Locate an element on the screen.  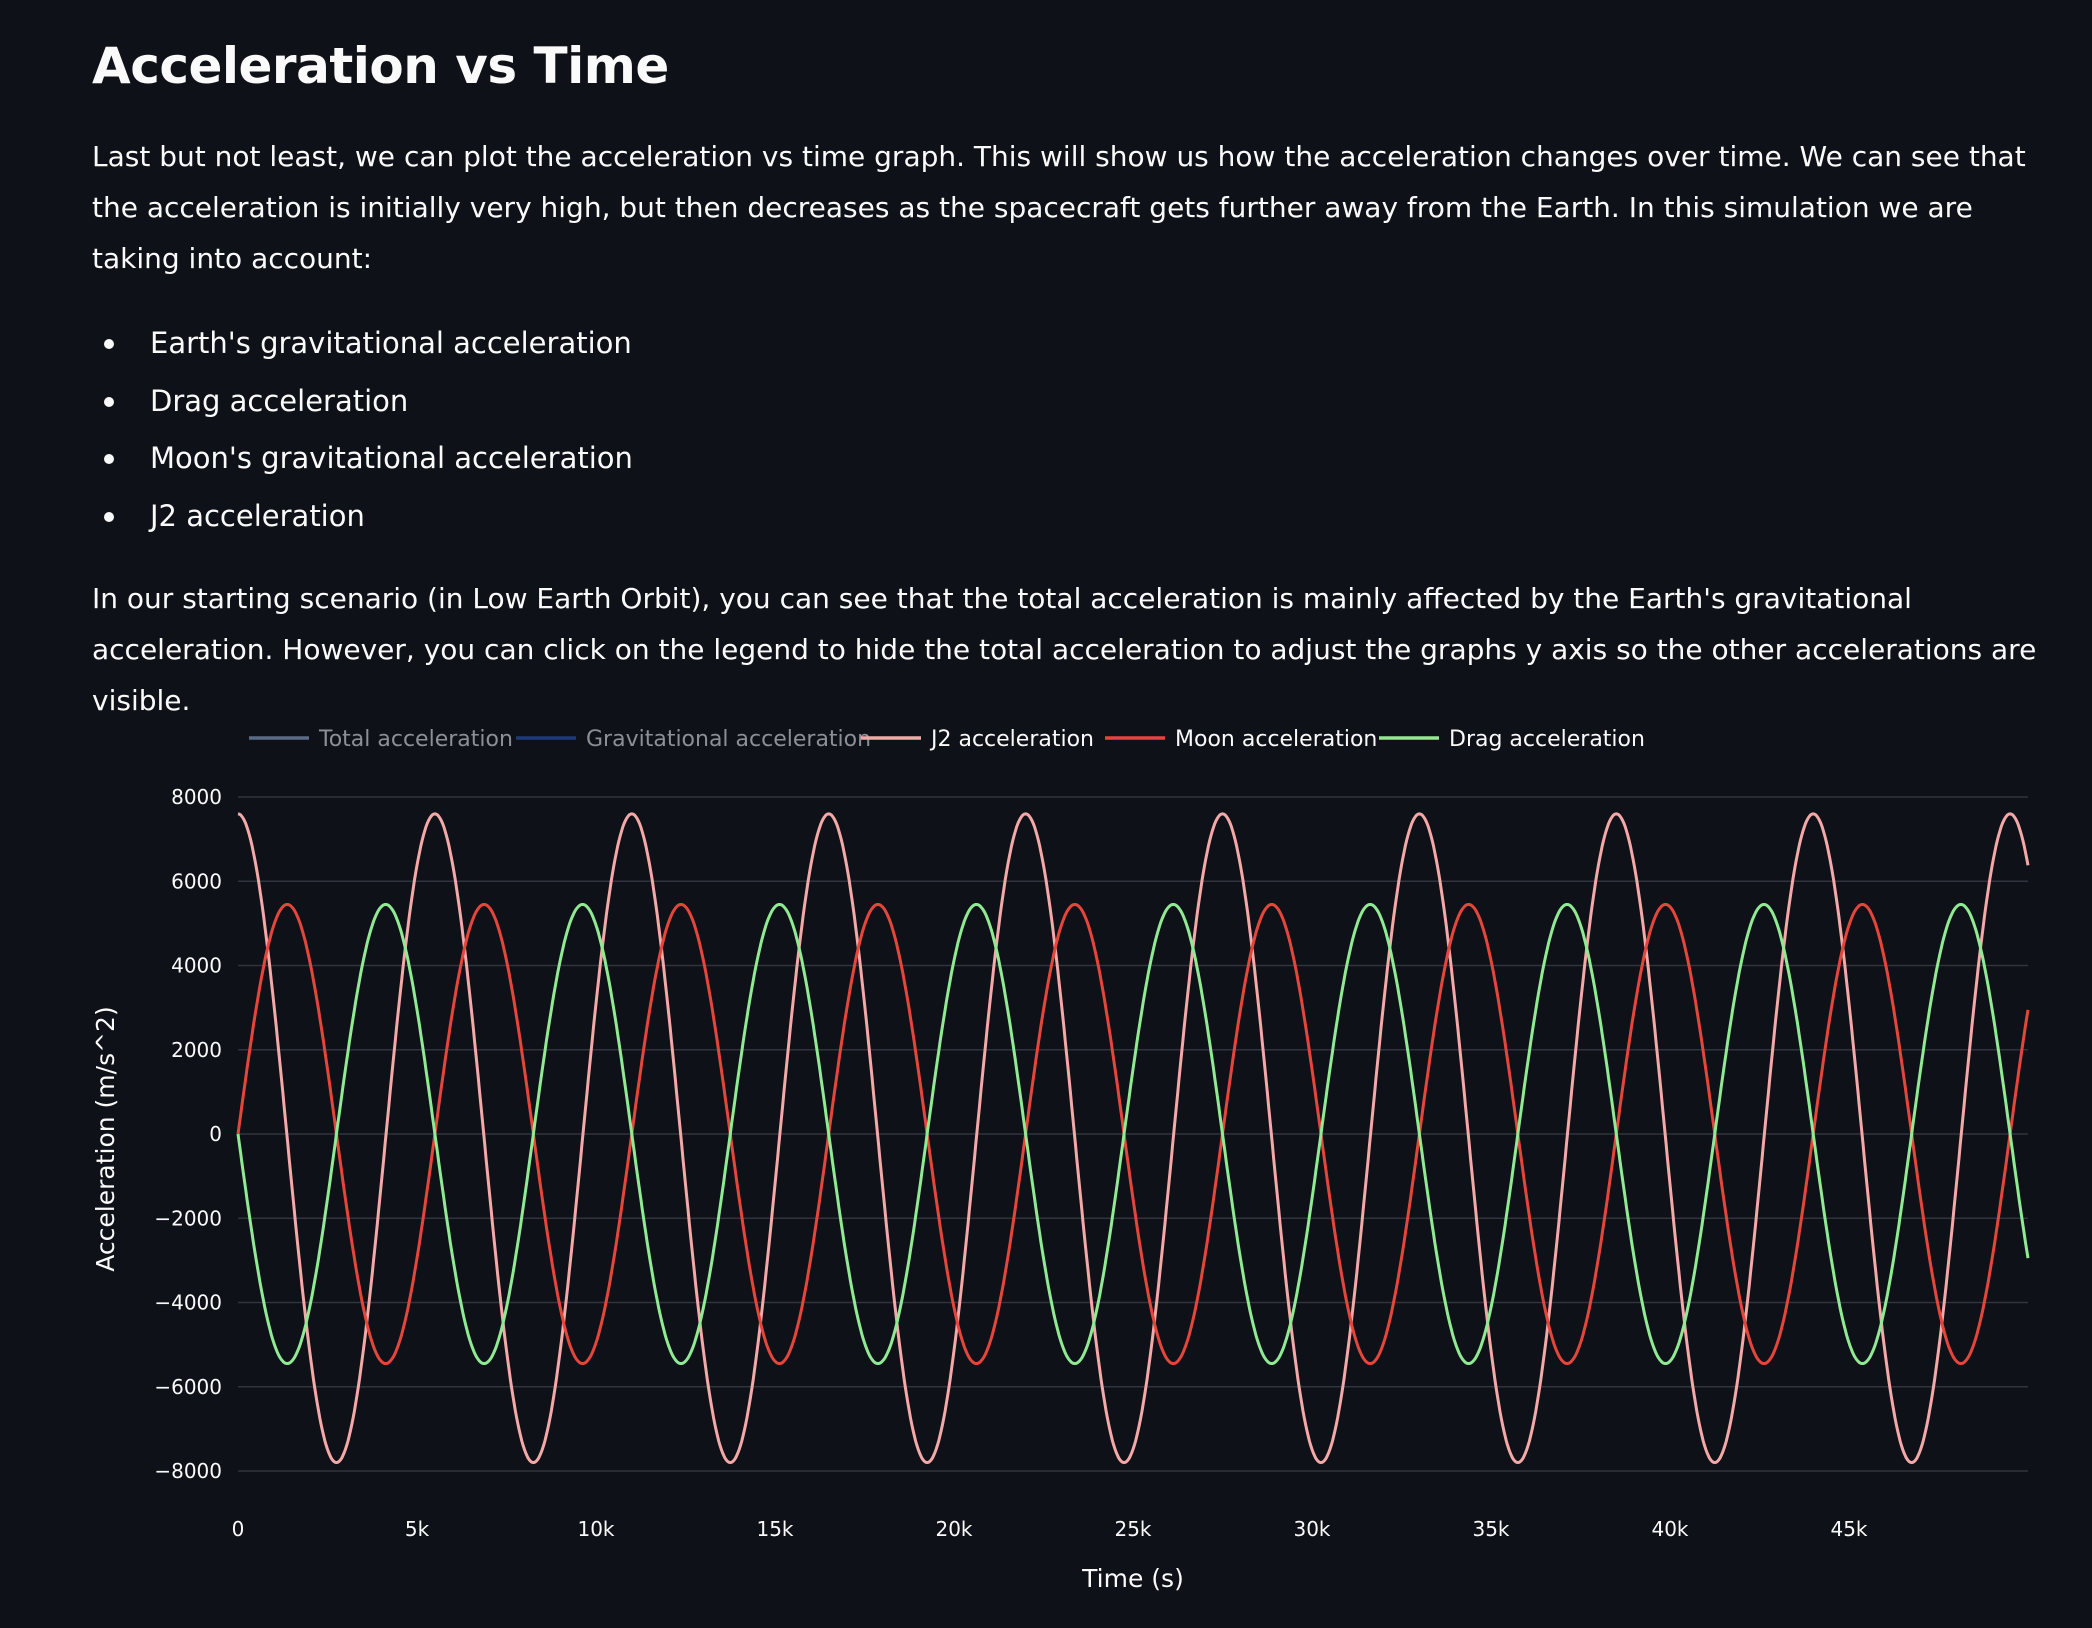
y-tick-label: 0 is located at coordinates (215, 1134).